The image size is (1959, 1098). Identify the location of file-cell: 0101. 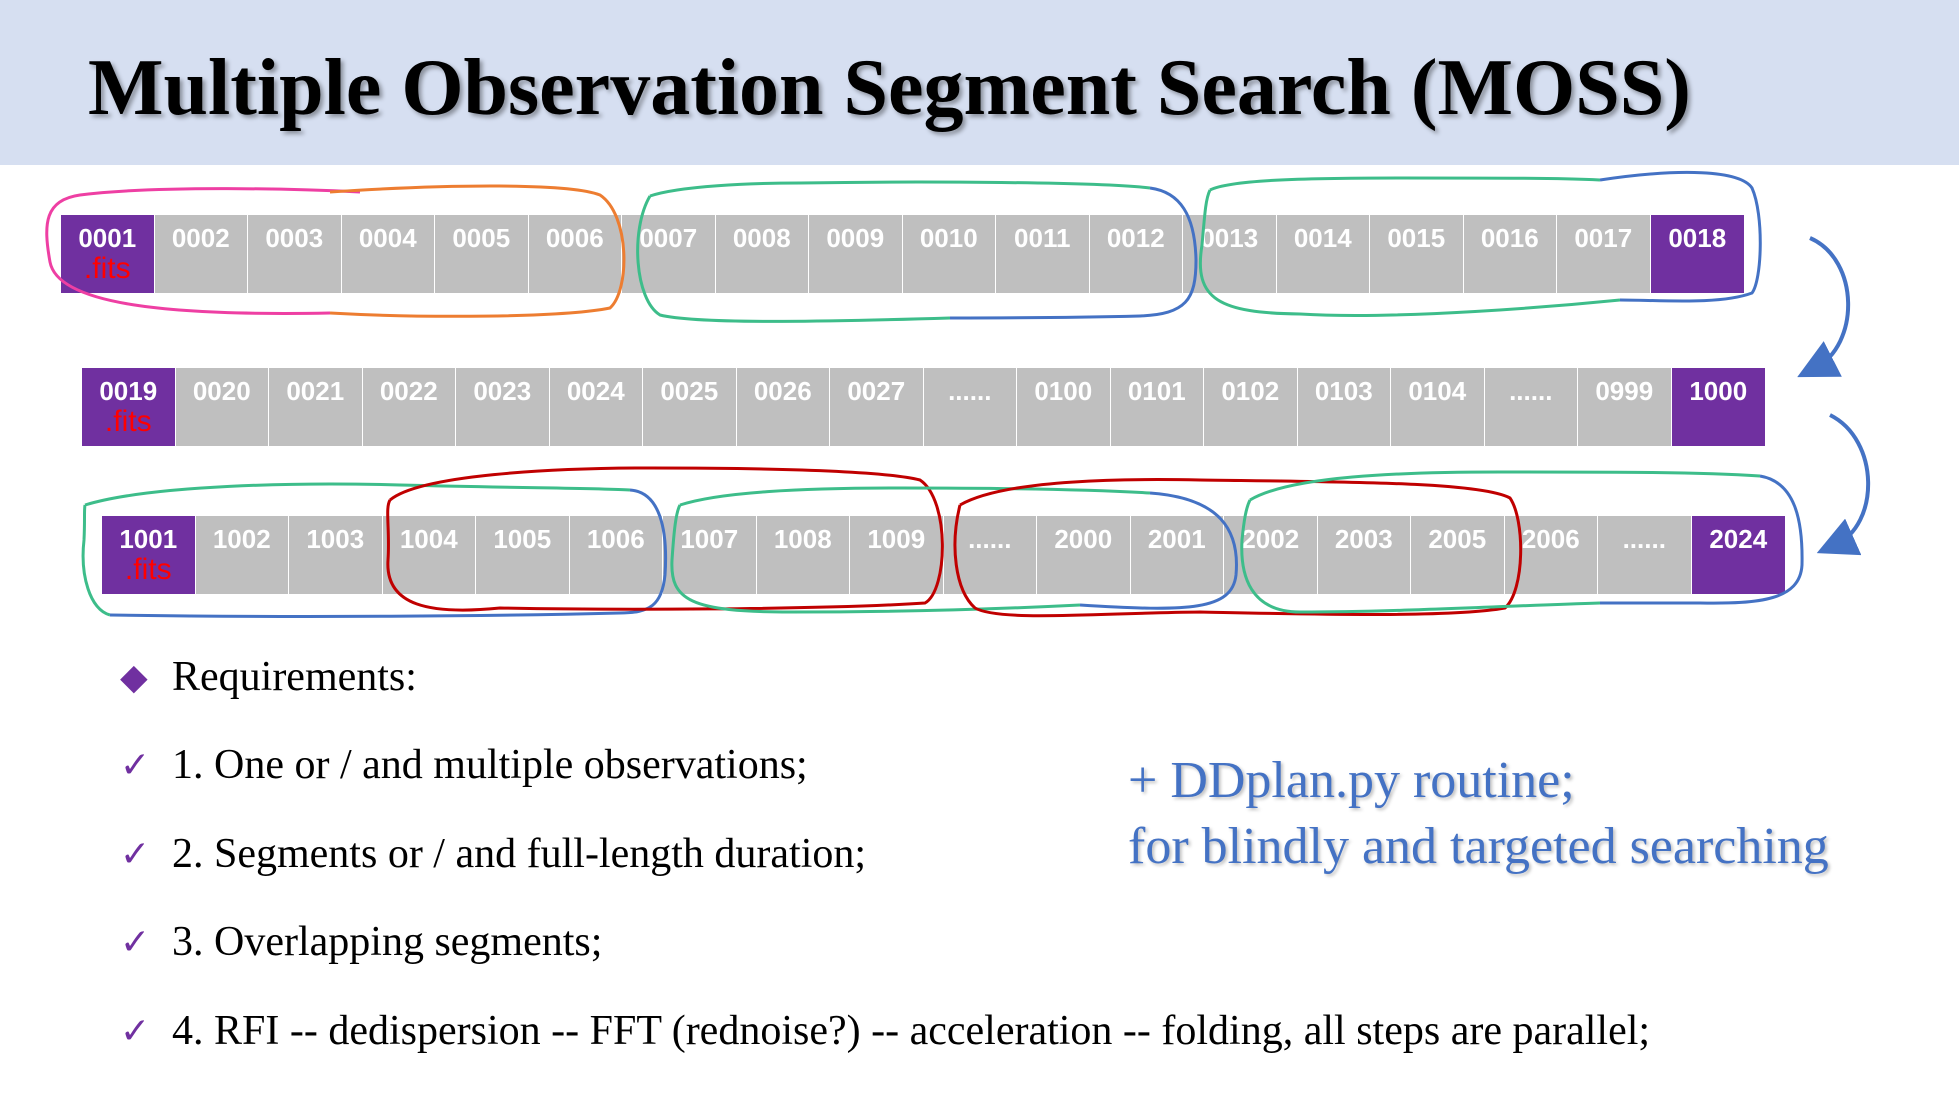
(1157, 407).